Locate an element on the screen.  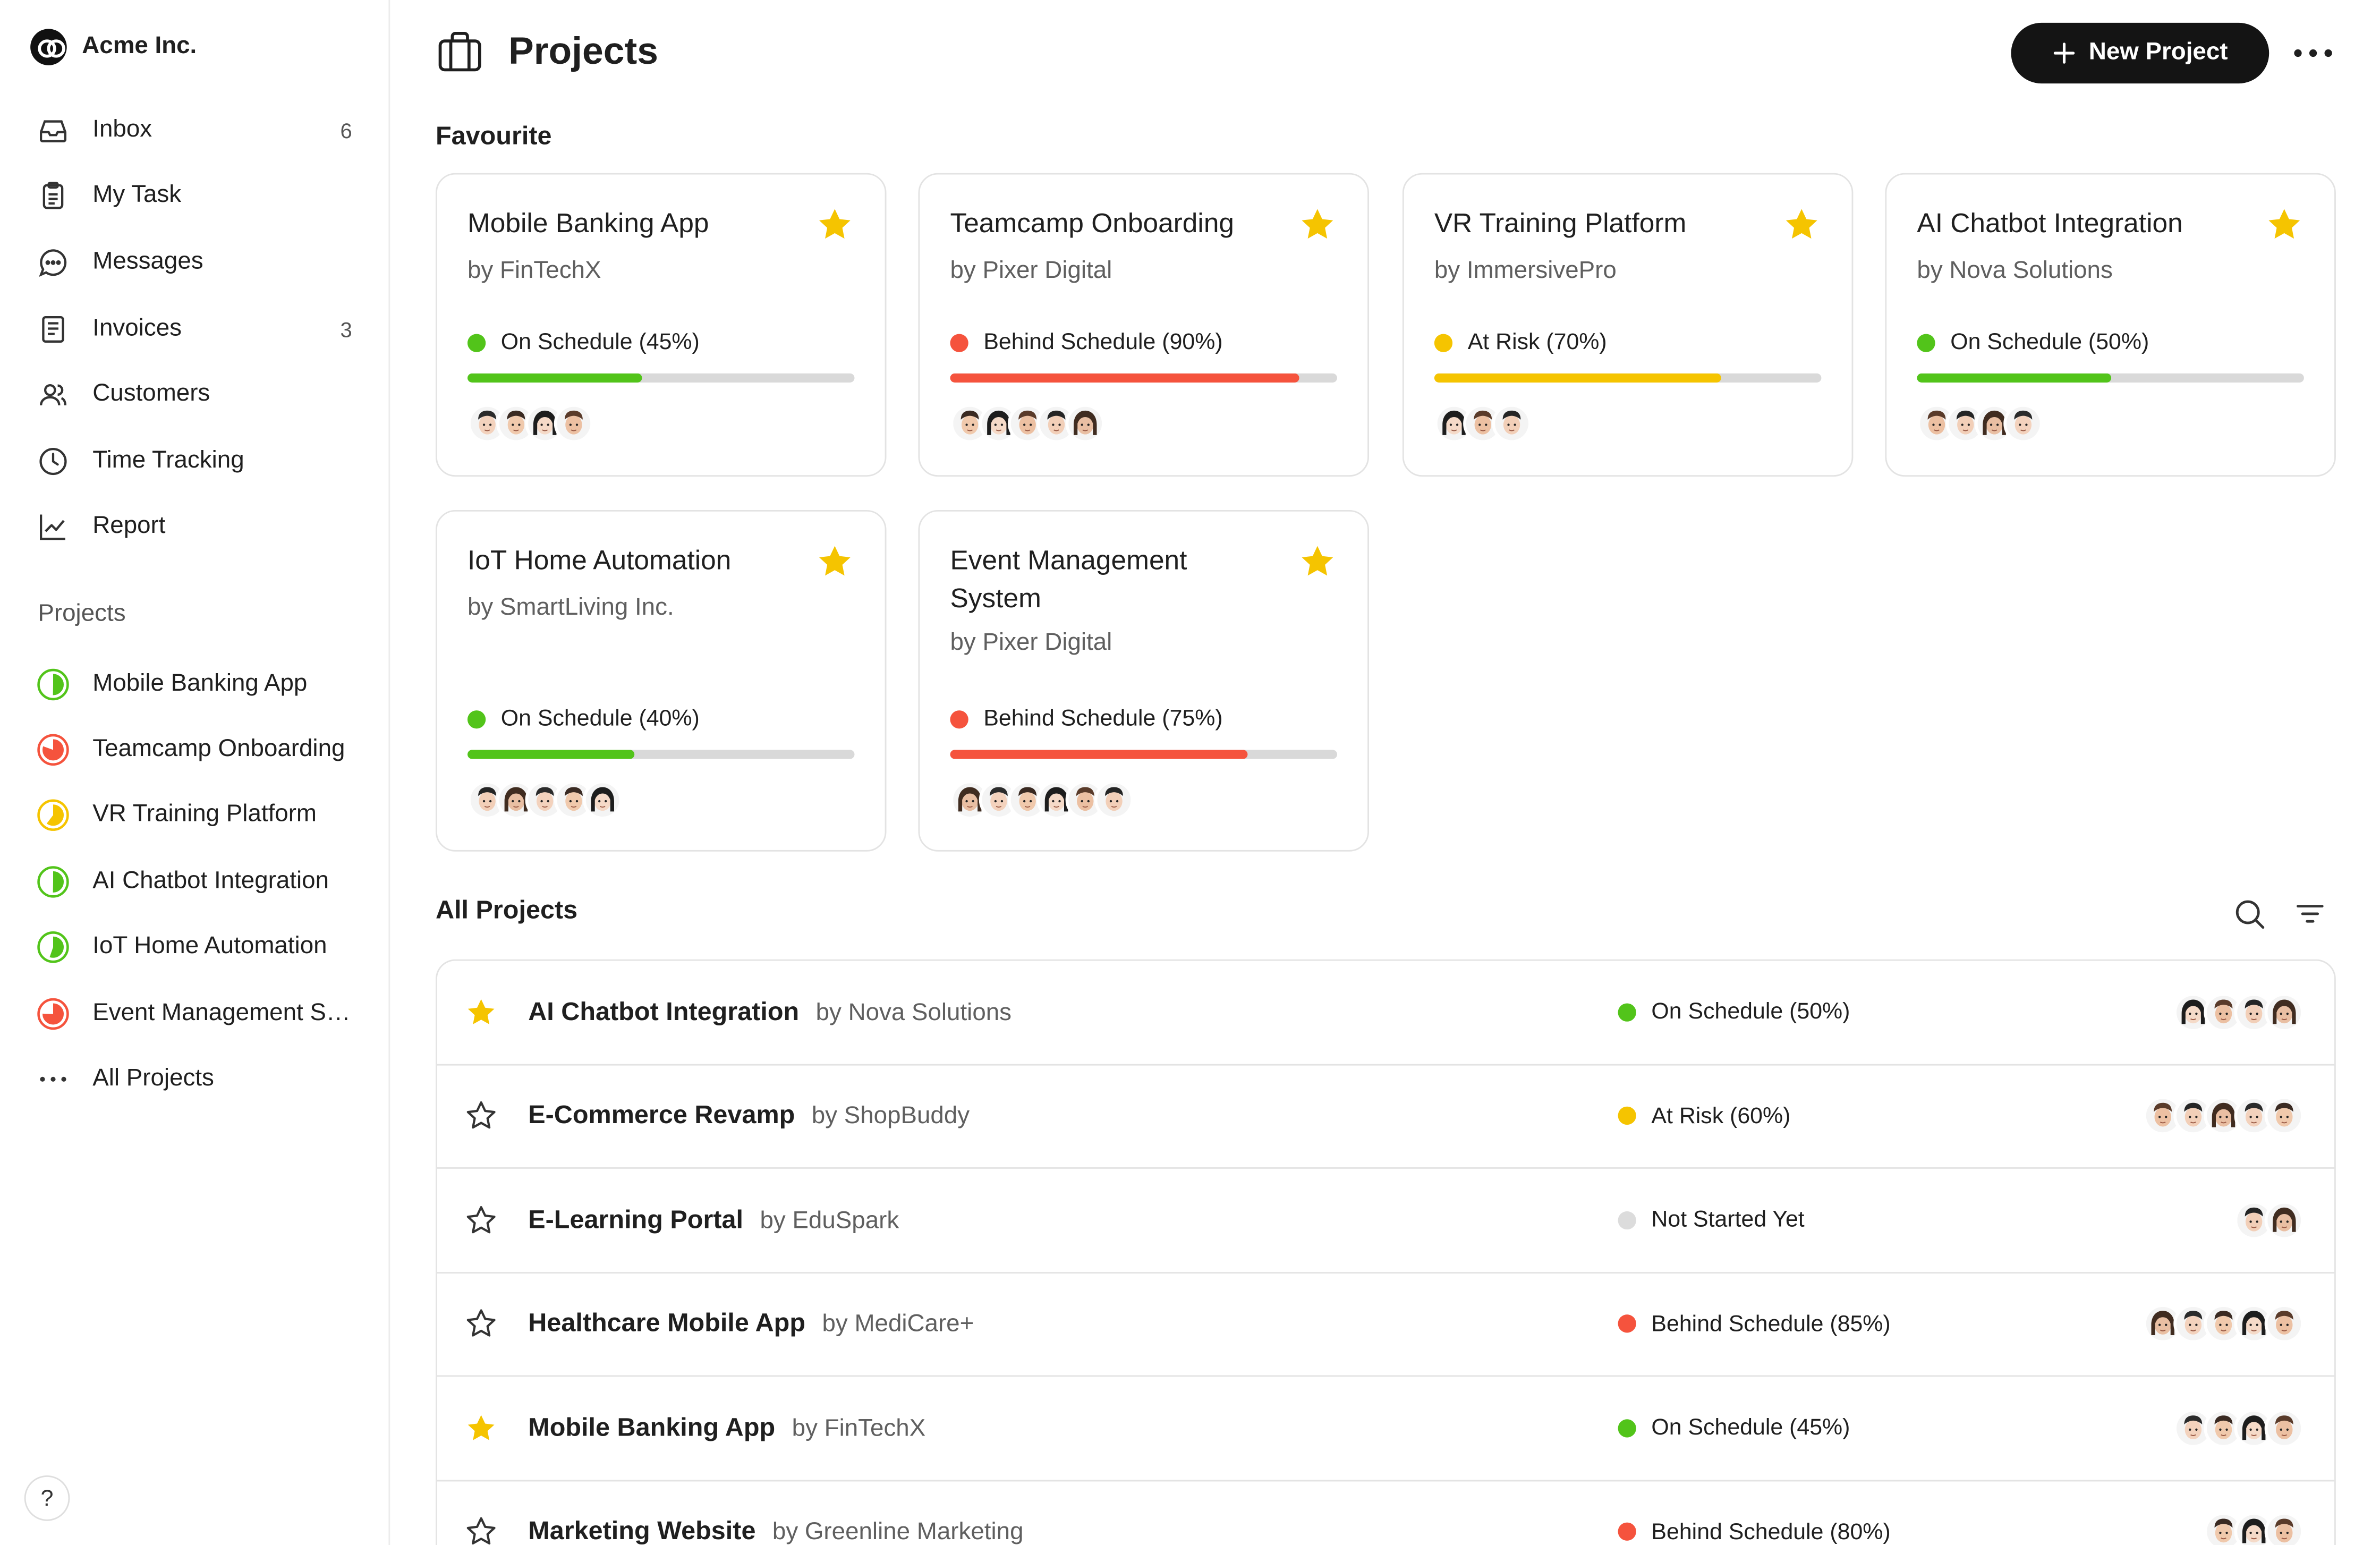
card-status: At Risk (70%) is located at coordinates (1520, 342).